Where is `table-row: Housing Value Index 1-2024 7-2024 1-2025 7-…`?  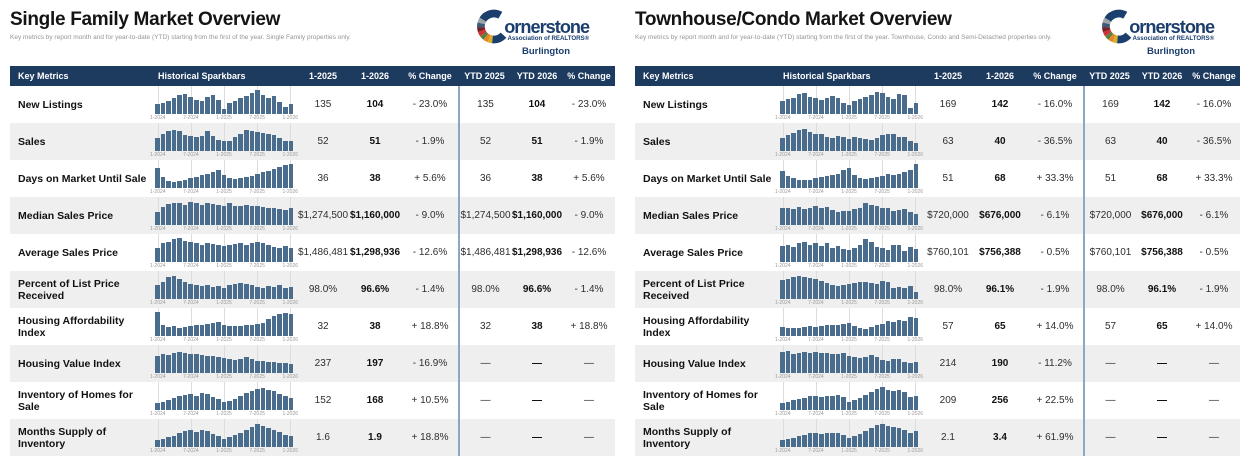 table-row: Housing Value Index 1-2024 7-2024 1-2025 7-… is located at coordinates (937, 363).